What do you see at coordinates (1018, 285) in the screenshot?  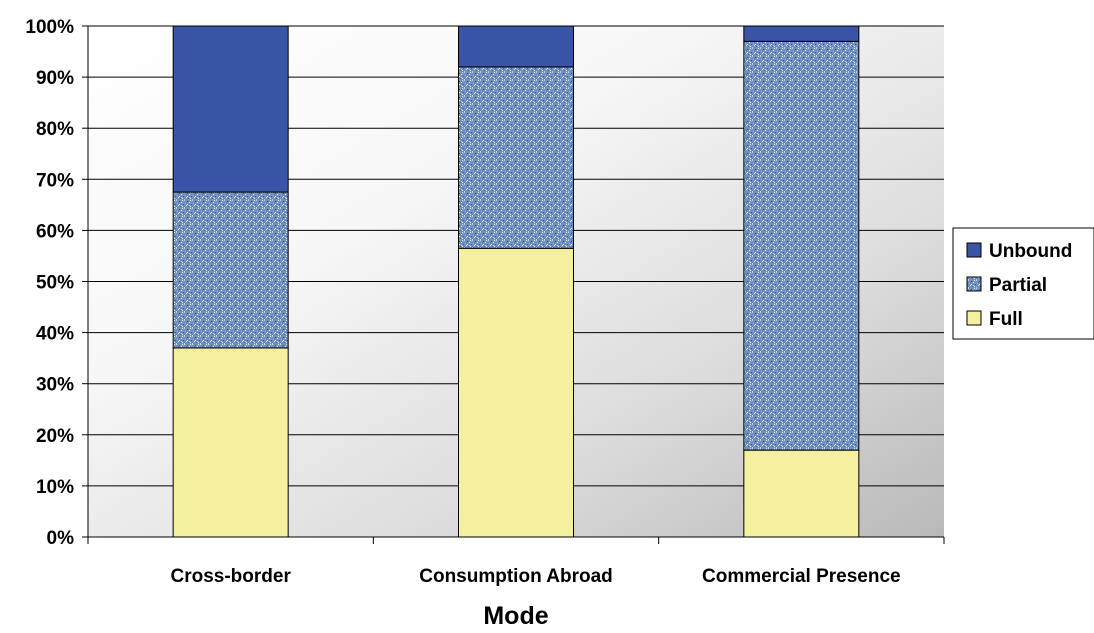 I see `legend-label-partial: Partial` at bounding box center [1018, 285].